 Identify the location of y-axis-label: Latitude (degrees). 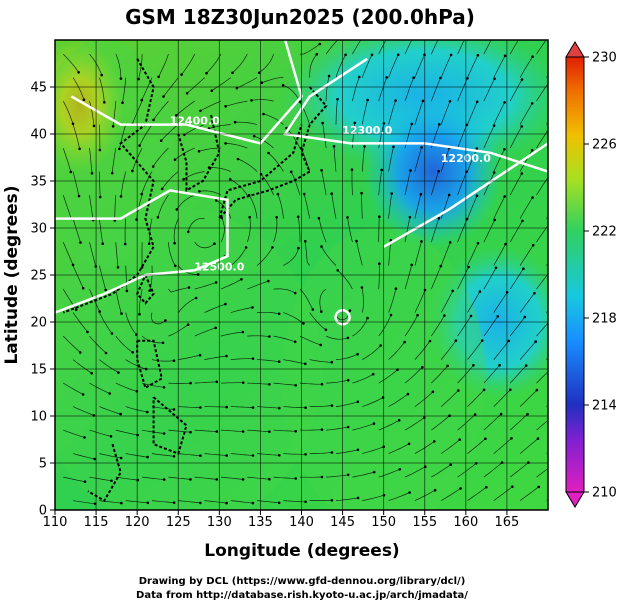
(12, 274).